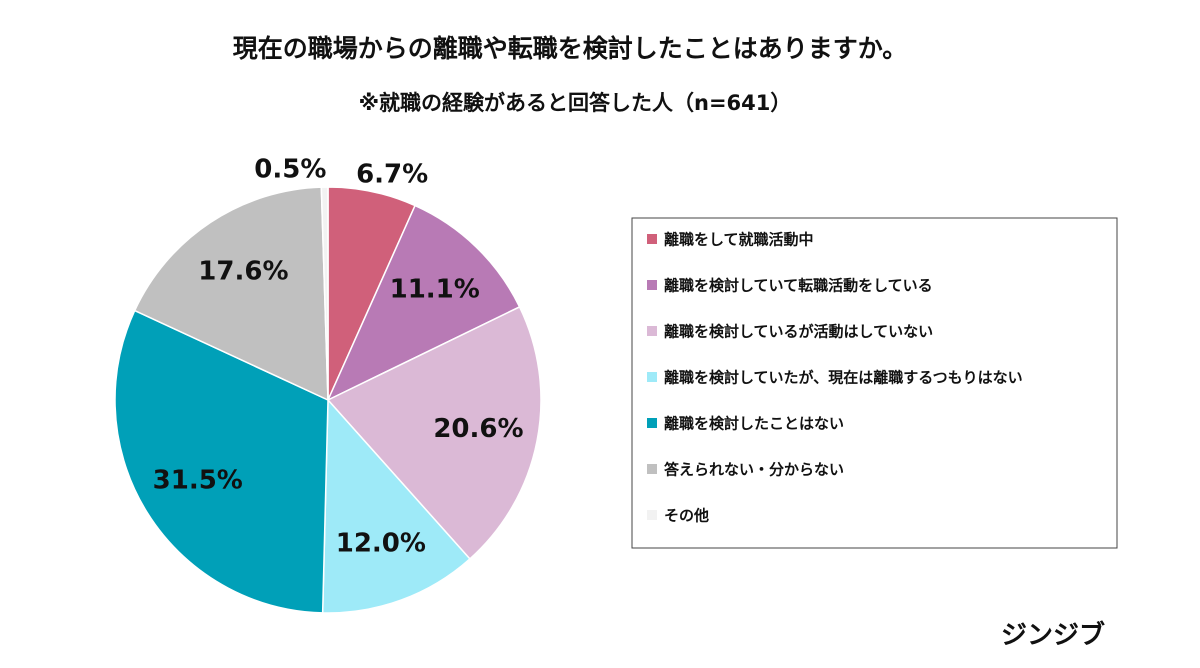 The image size is (1200, 668). What do you see at coordinates (1053, 635) in the screenshot?
I see `brand-logo: ジンジブ` at bounding box center [1053, 635].